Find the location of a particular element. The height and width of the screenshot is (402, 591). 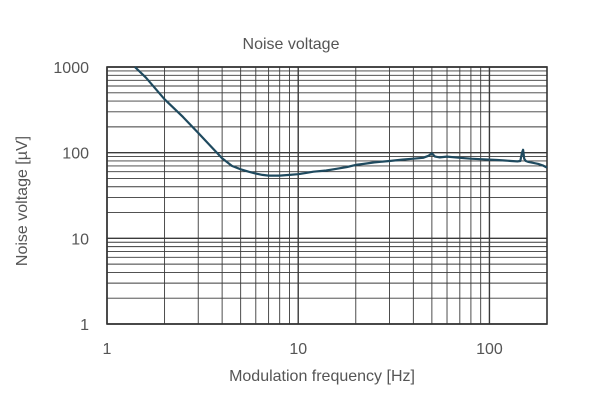

x-tick-label: 100 is located at coordinates (489, 349).